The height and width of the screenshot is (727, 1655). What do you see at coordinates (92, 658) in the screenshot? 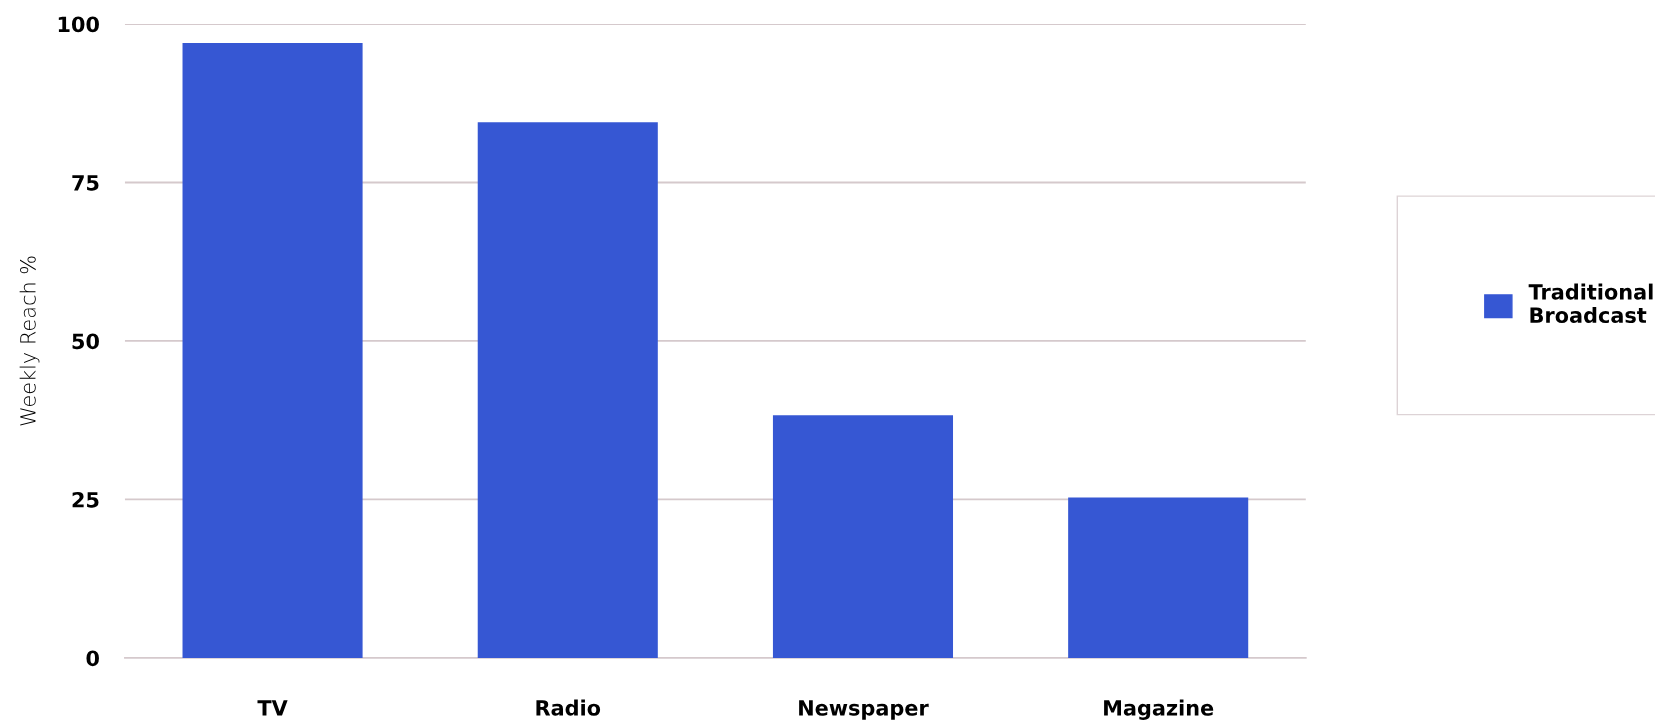
I see `y-tick-label: 0` at bounding box center [92, 658].